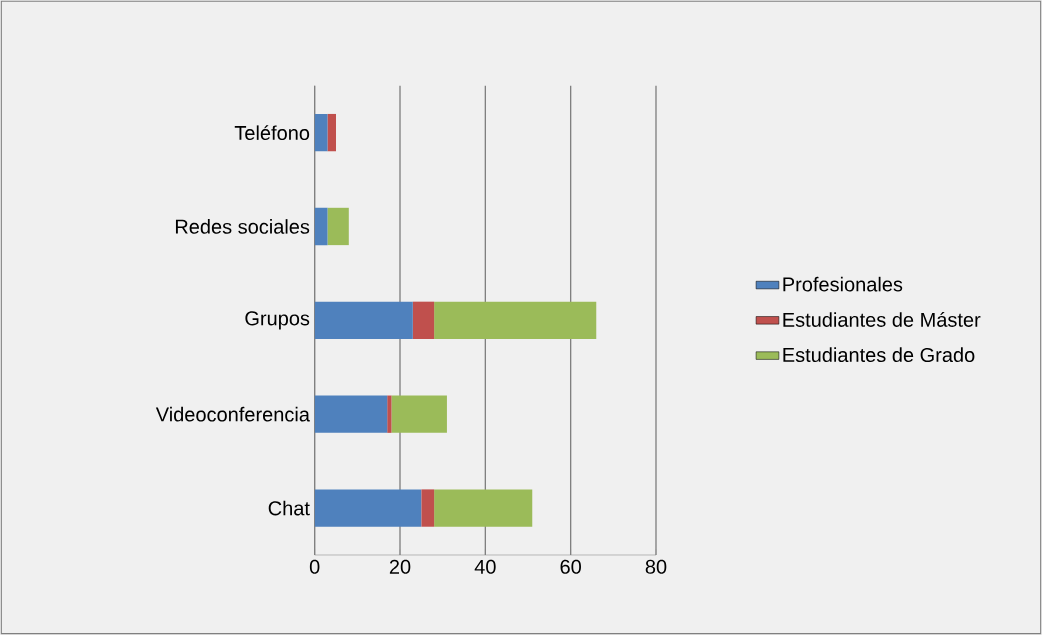 This screenshot has width=1042, height=635. Describe the element at coordinates (656, 566) in the screenshot. I see `x-tick-label: 80` at that location.